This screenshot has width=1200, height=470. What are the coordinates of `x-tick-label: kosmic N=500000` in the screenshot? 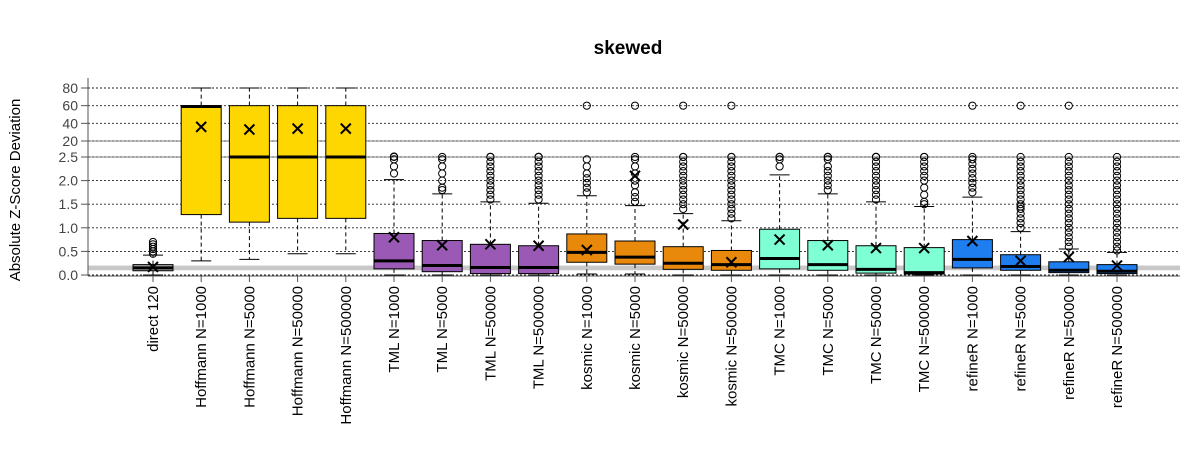 It's located at (731, 346).